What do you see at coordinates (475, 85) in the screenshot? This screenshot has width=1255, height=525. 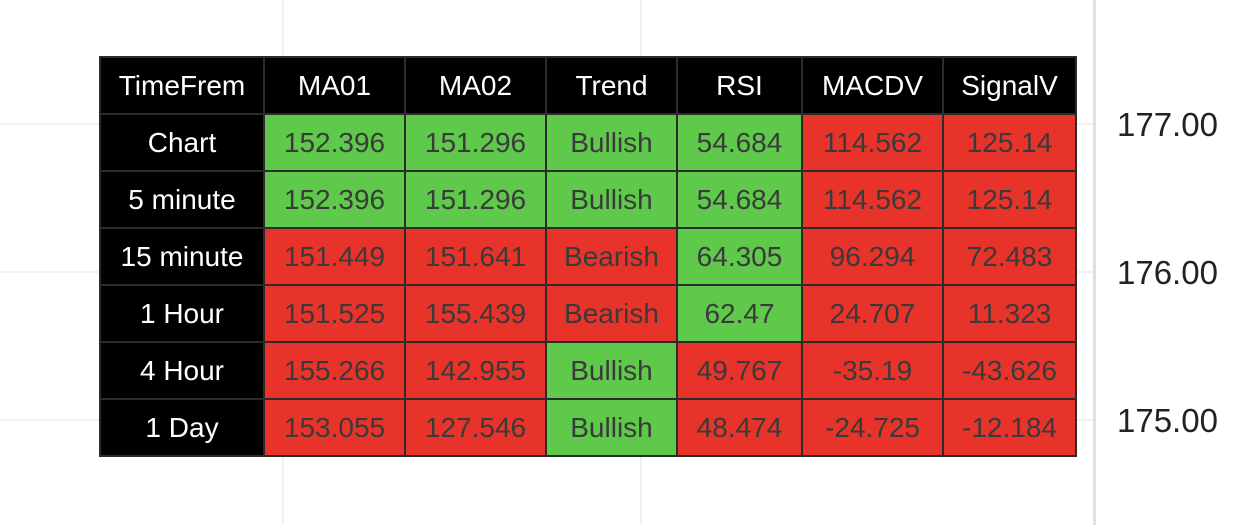 I see `column-header: MA02` at bounding box center [475, 85].